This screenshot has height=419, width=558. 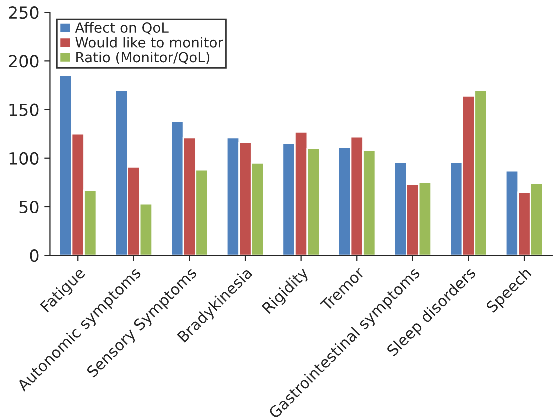 What do you see at coordinates (143, 58) in the screenshot?
I see `legend-label: Ratio (Monitor/QoL)` at bounding box center [143, 58].